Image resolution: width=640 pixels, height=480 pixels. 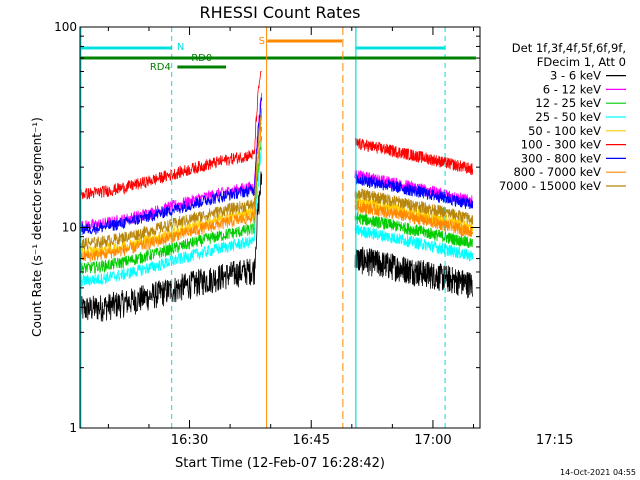 I want to click on x-tick-label: 17:15, so click(x=554, y=440).